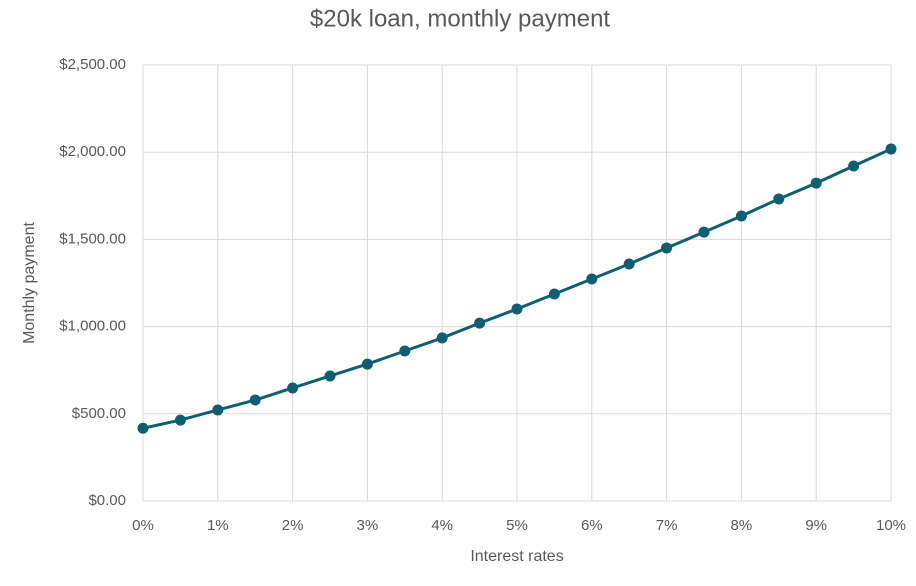 The height and width of the screenshot is (586, 916). I want to click on x-tick-label: 2%, so click(293, 525).